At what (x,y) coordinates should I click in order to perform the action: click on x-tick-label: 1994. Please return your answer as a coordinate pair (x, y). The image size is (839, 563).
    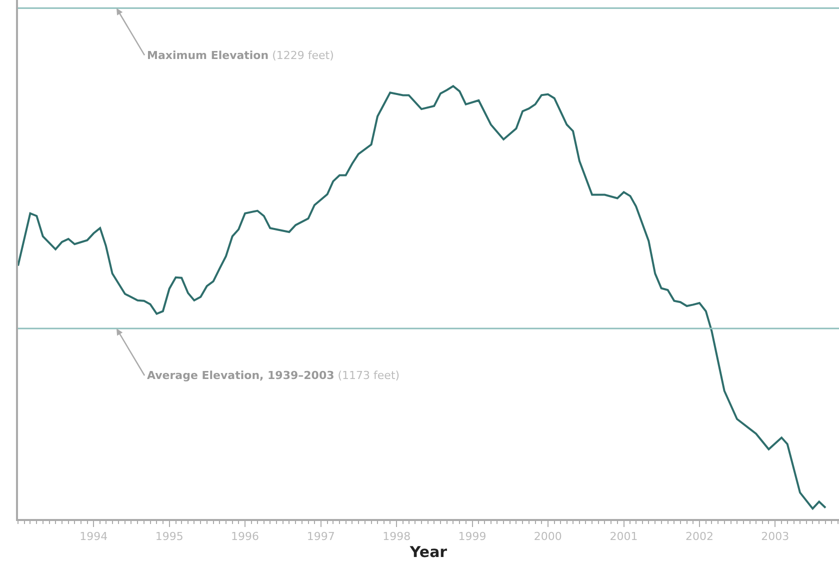
    Looking at the image, I should click on (94, 536).